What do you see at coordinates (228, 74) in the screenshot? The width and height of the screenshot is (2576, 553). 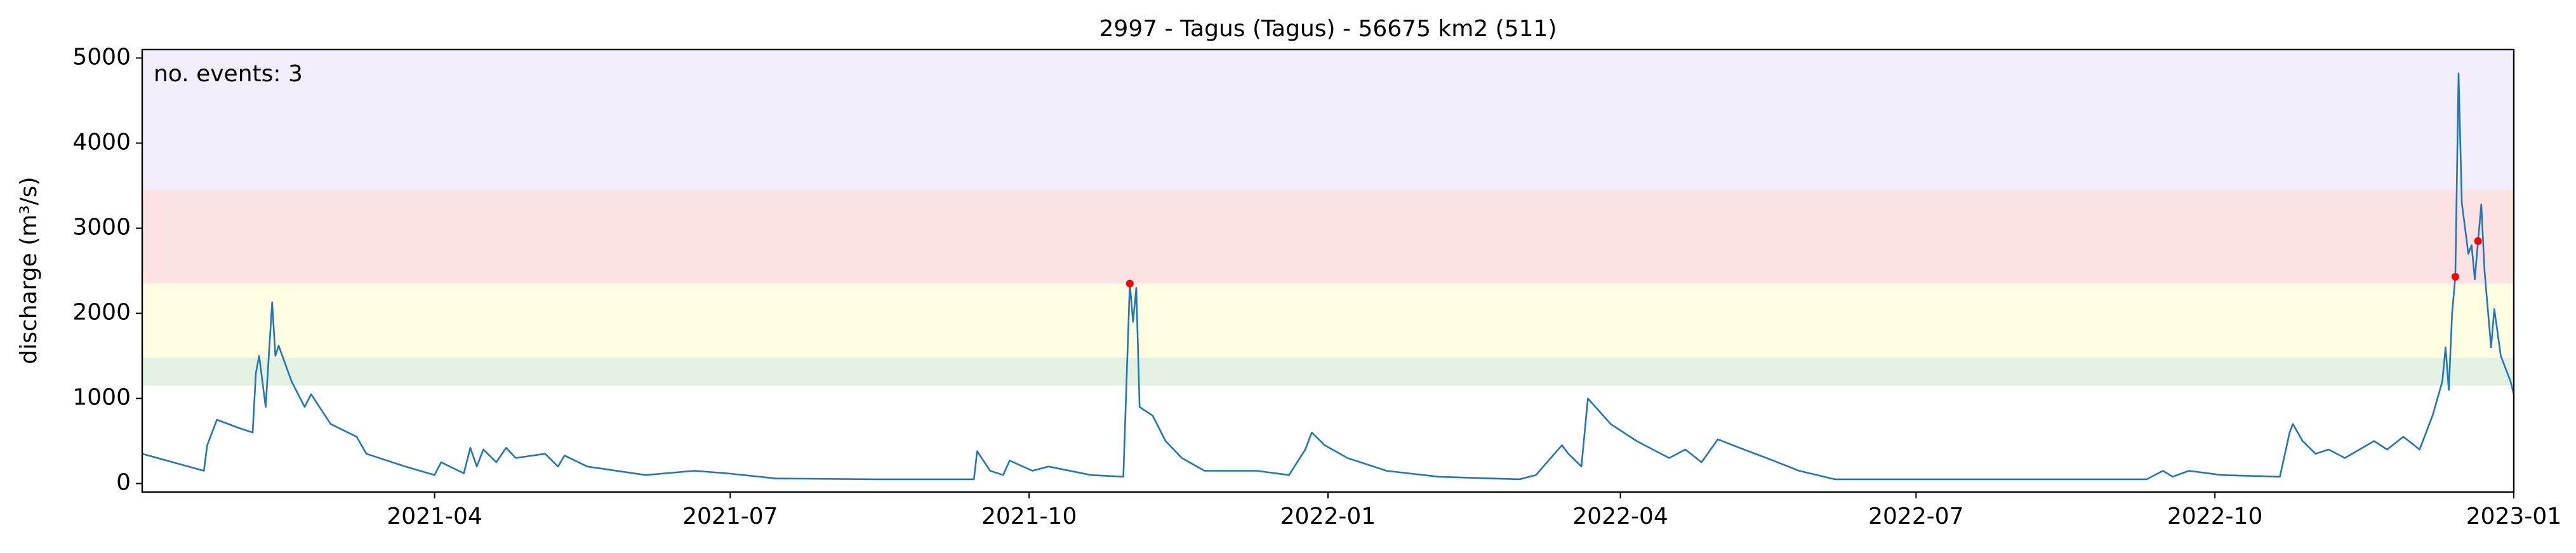 I see `annotation: no. events: 3` at bounding box center [228, 74].